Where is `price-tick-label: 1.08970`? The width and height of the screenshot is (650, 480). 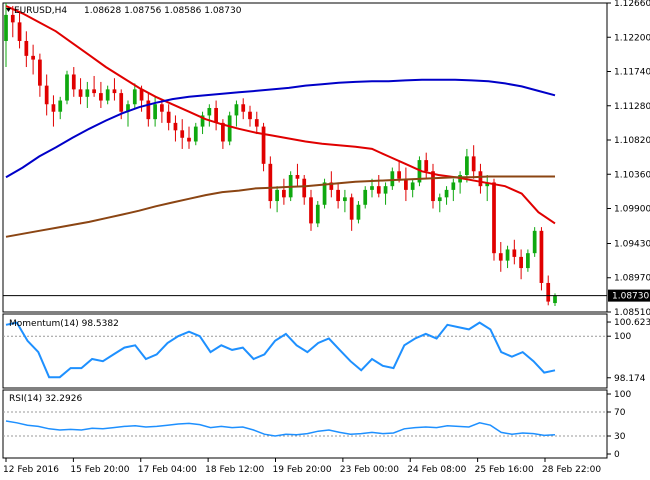
price-tick-label: 1.08970 is located at coordinates (632, 279).